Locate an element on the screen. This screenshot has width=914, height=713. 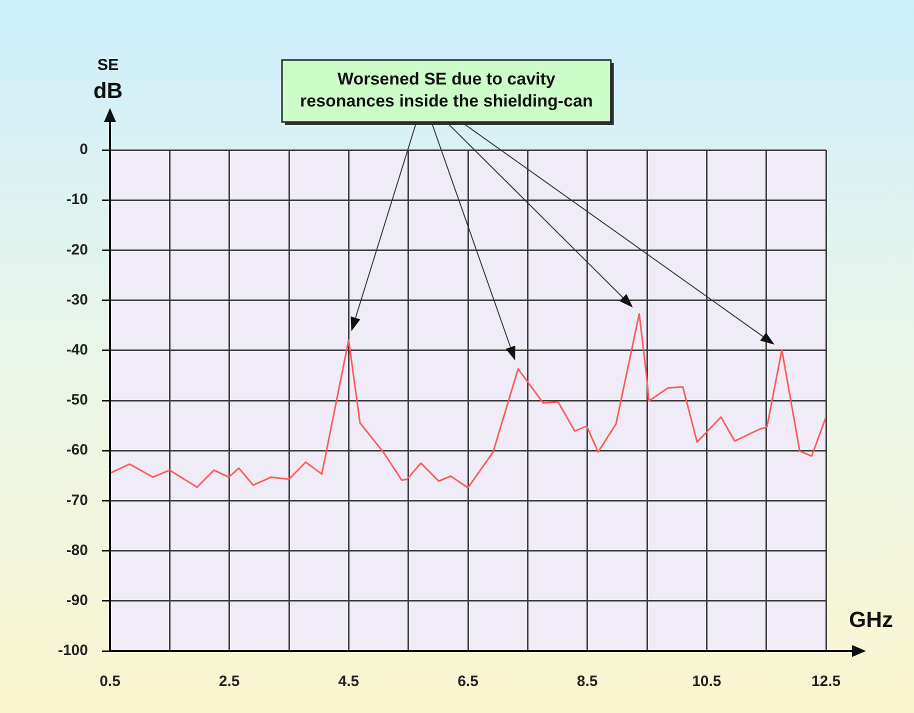
text: Worsened SE due to cavity resonances inside the shielding-can is located at coordinates (446, 90).